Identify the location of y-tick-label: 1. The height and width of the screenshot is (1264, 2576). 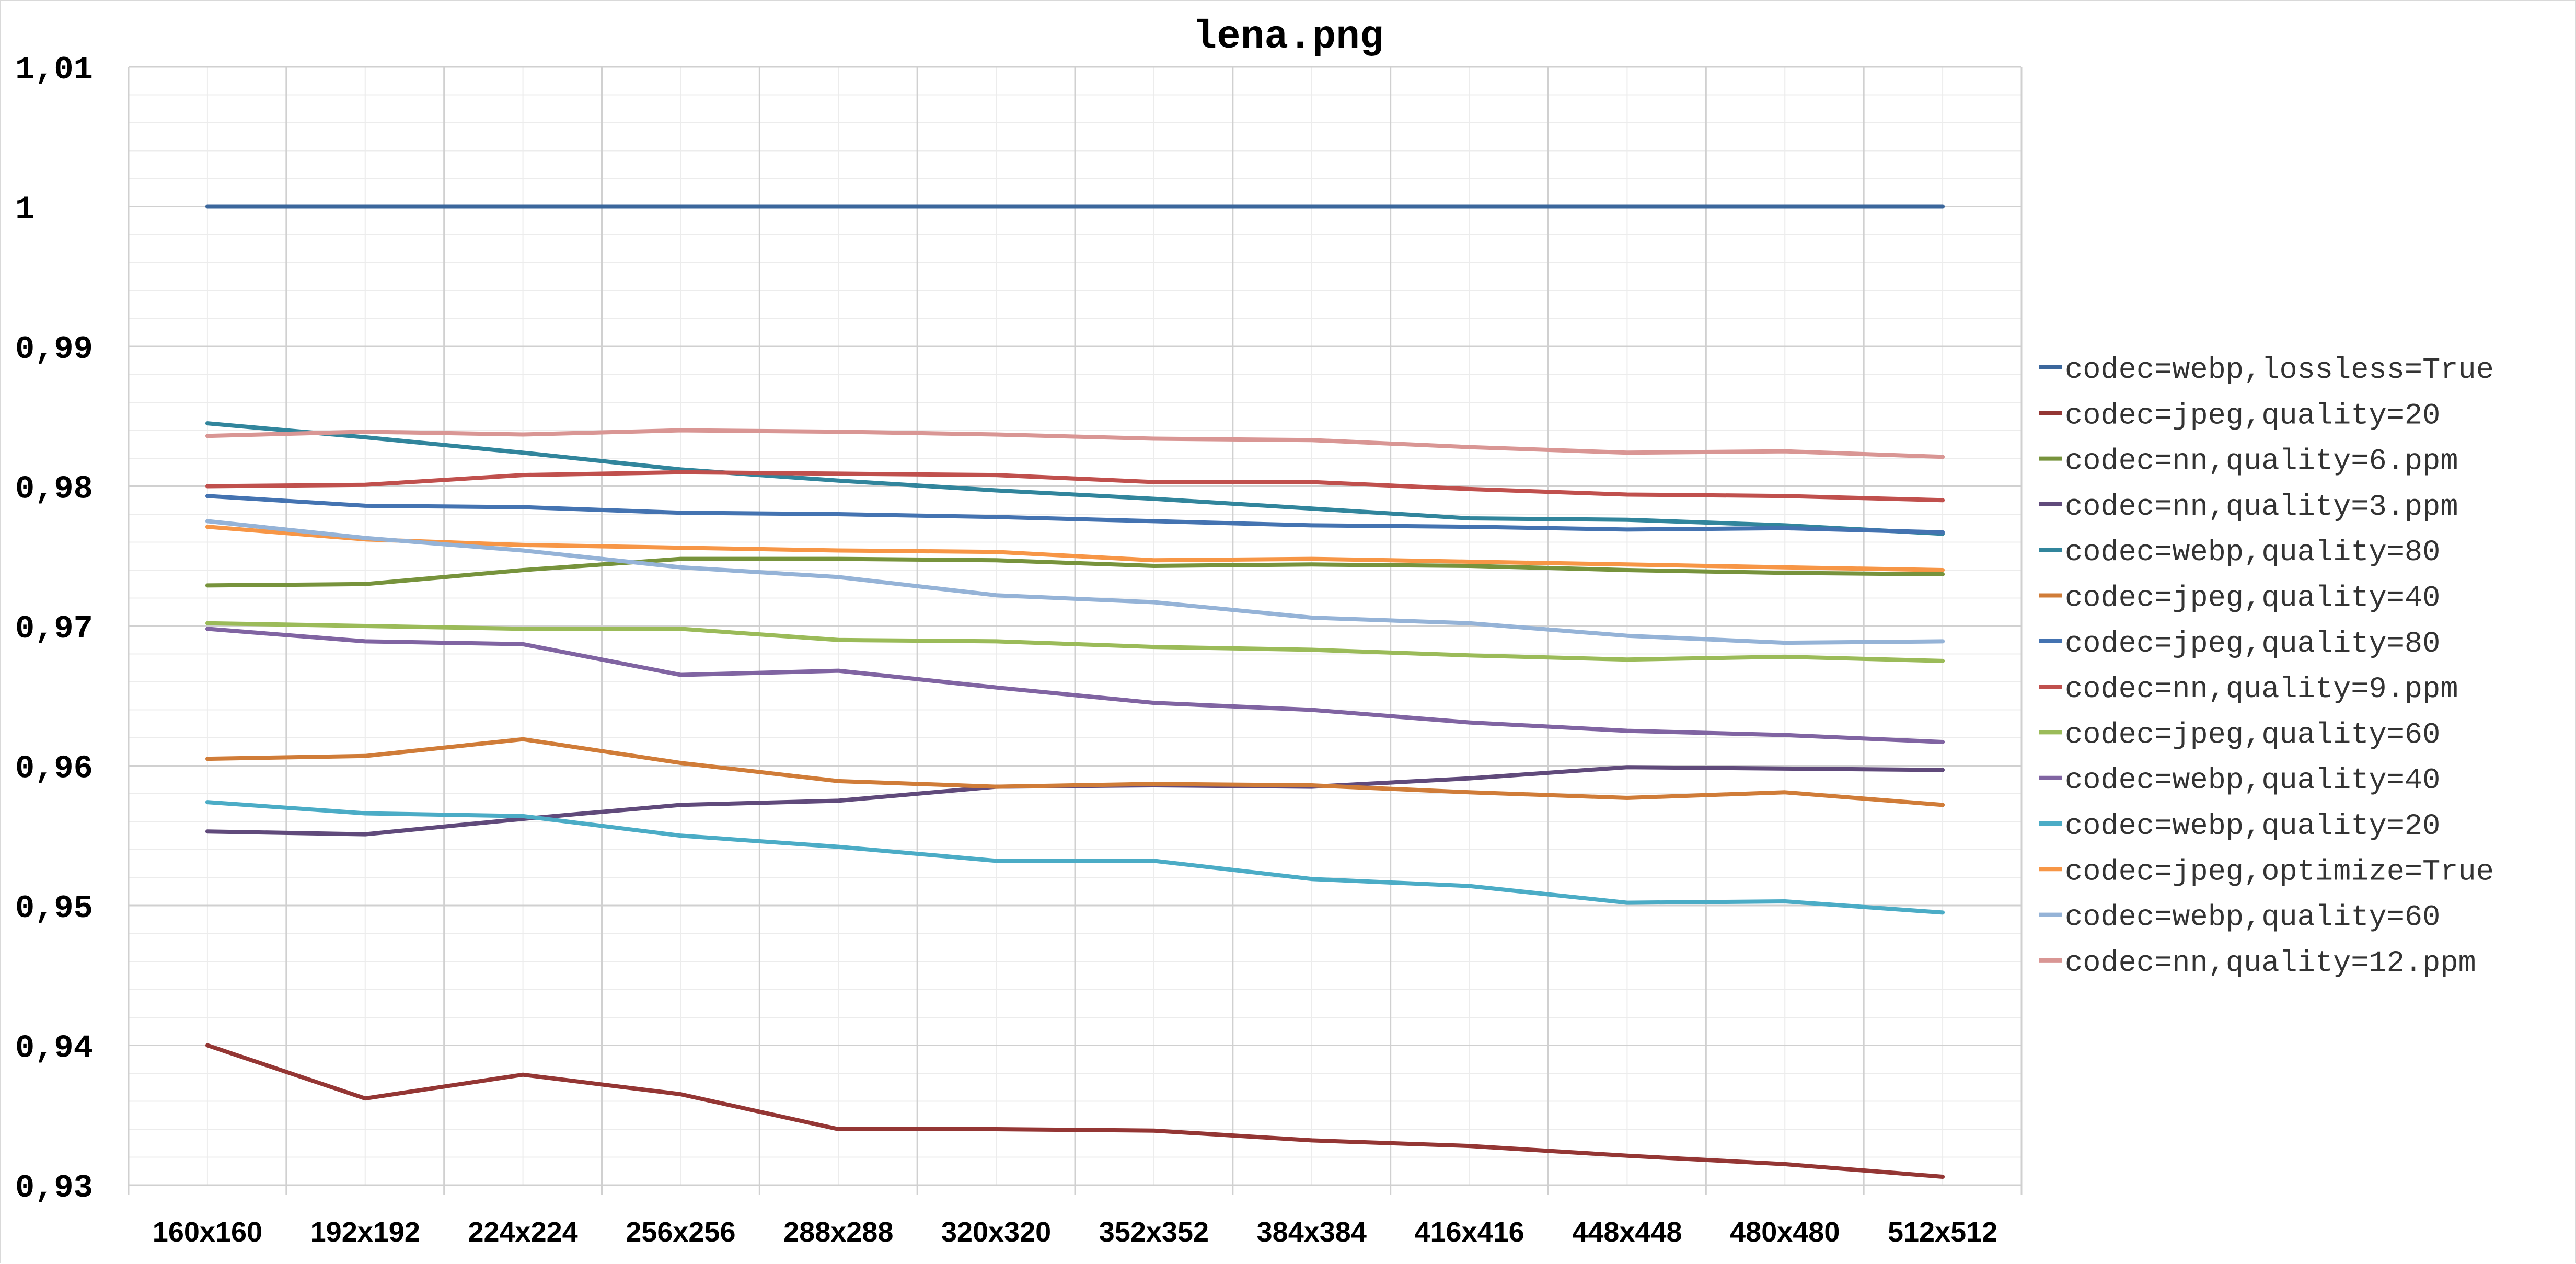
(25, 209).